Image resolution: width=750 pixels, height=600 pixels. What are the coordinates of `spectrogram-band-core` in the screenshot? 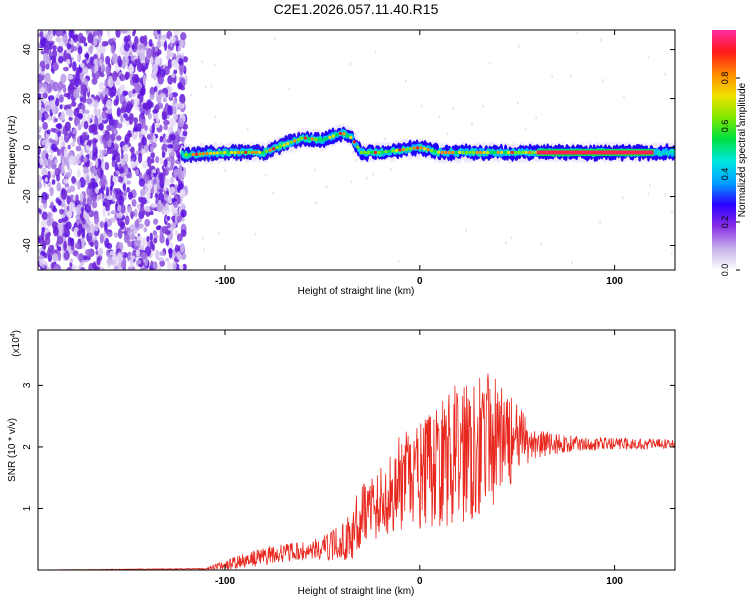 It's located at (595, 152).